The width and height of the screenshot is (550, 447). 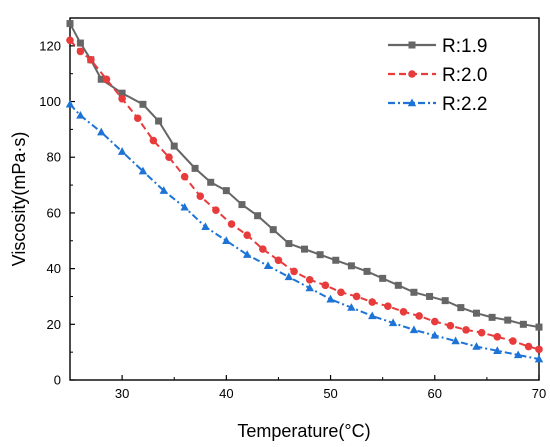 I want to click on y-tick-label: 80, so click(x=54, y=157).